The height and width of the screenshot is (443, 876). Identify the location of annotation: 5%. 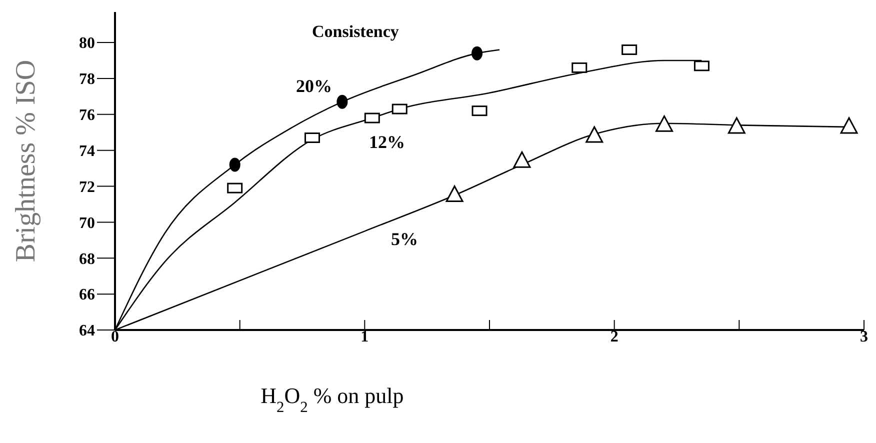
(404, 239).